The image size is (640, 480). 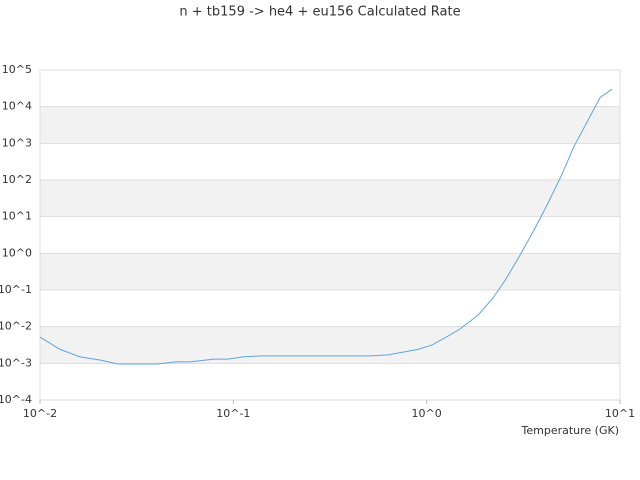 I want to click on y-tick-label: 10^2, so click(x=17, y=179).